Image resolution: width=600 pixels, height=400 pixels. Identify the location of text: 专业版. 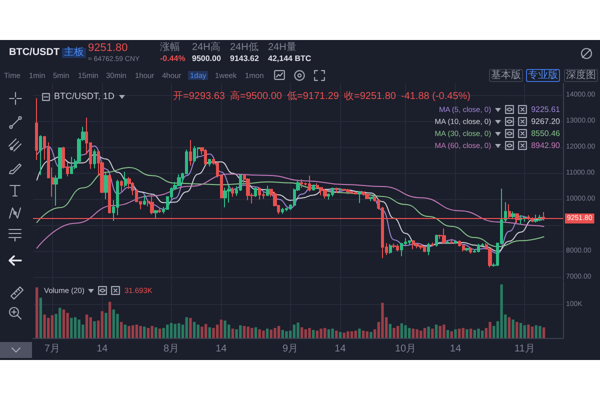
(543, 75).